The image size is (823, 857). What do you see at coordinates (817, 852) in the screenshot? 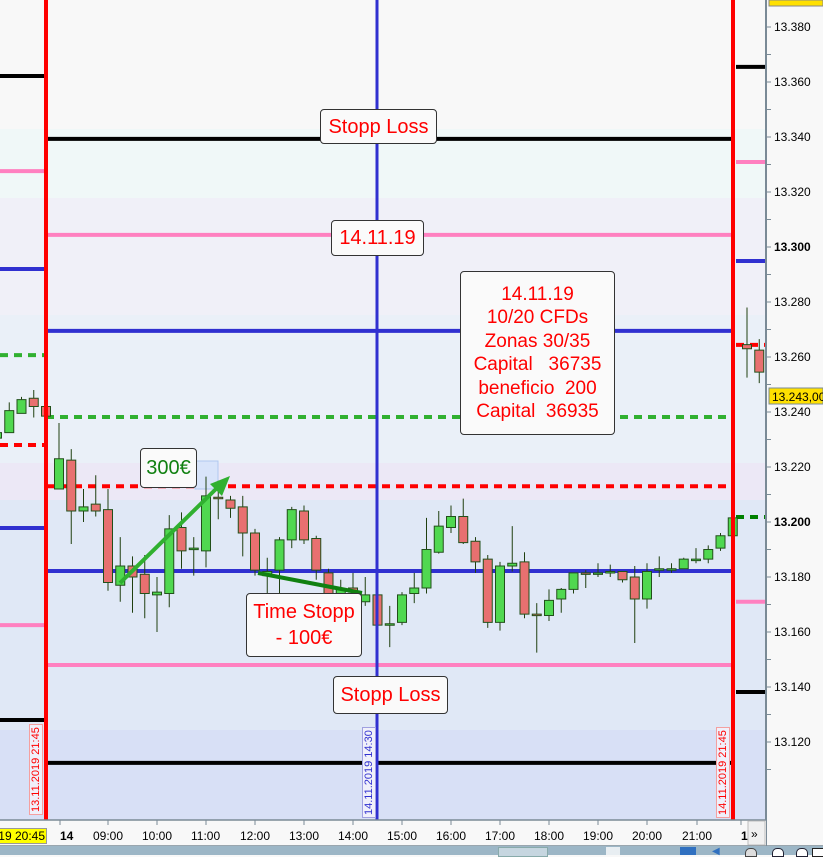
I see `grid-icon` at bounding box center [817, 852].